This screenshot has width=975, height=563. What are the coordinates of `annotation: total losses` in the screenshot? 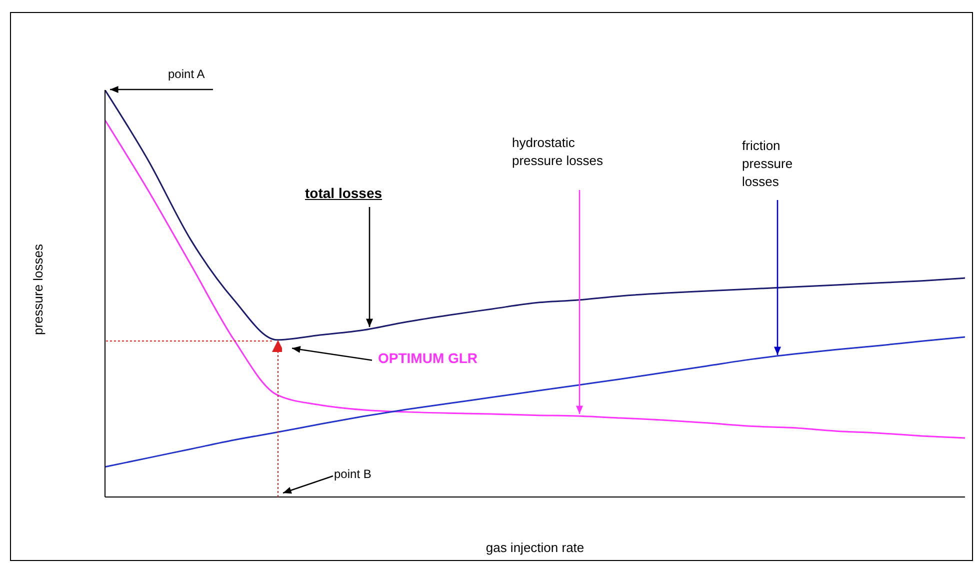 It's located at (343, 193).